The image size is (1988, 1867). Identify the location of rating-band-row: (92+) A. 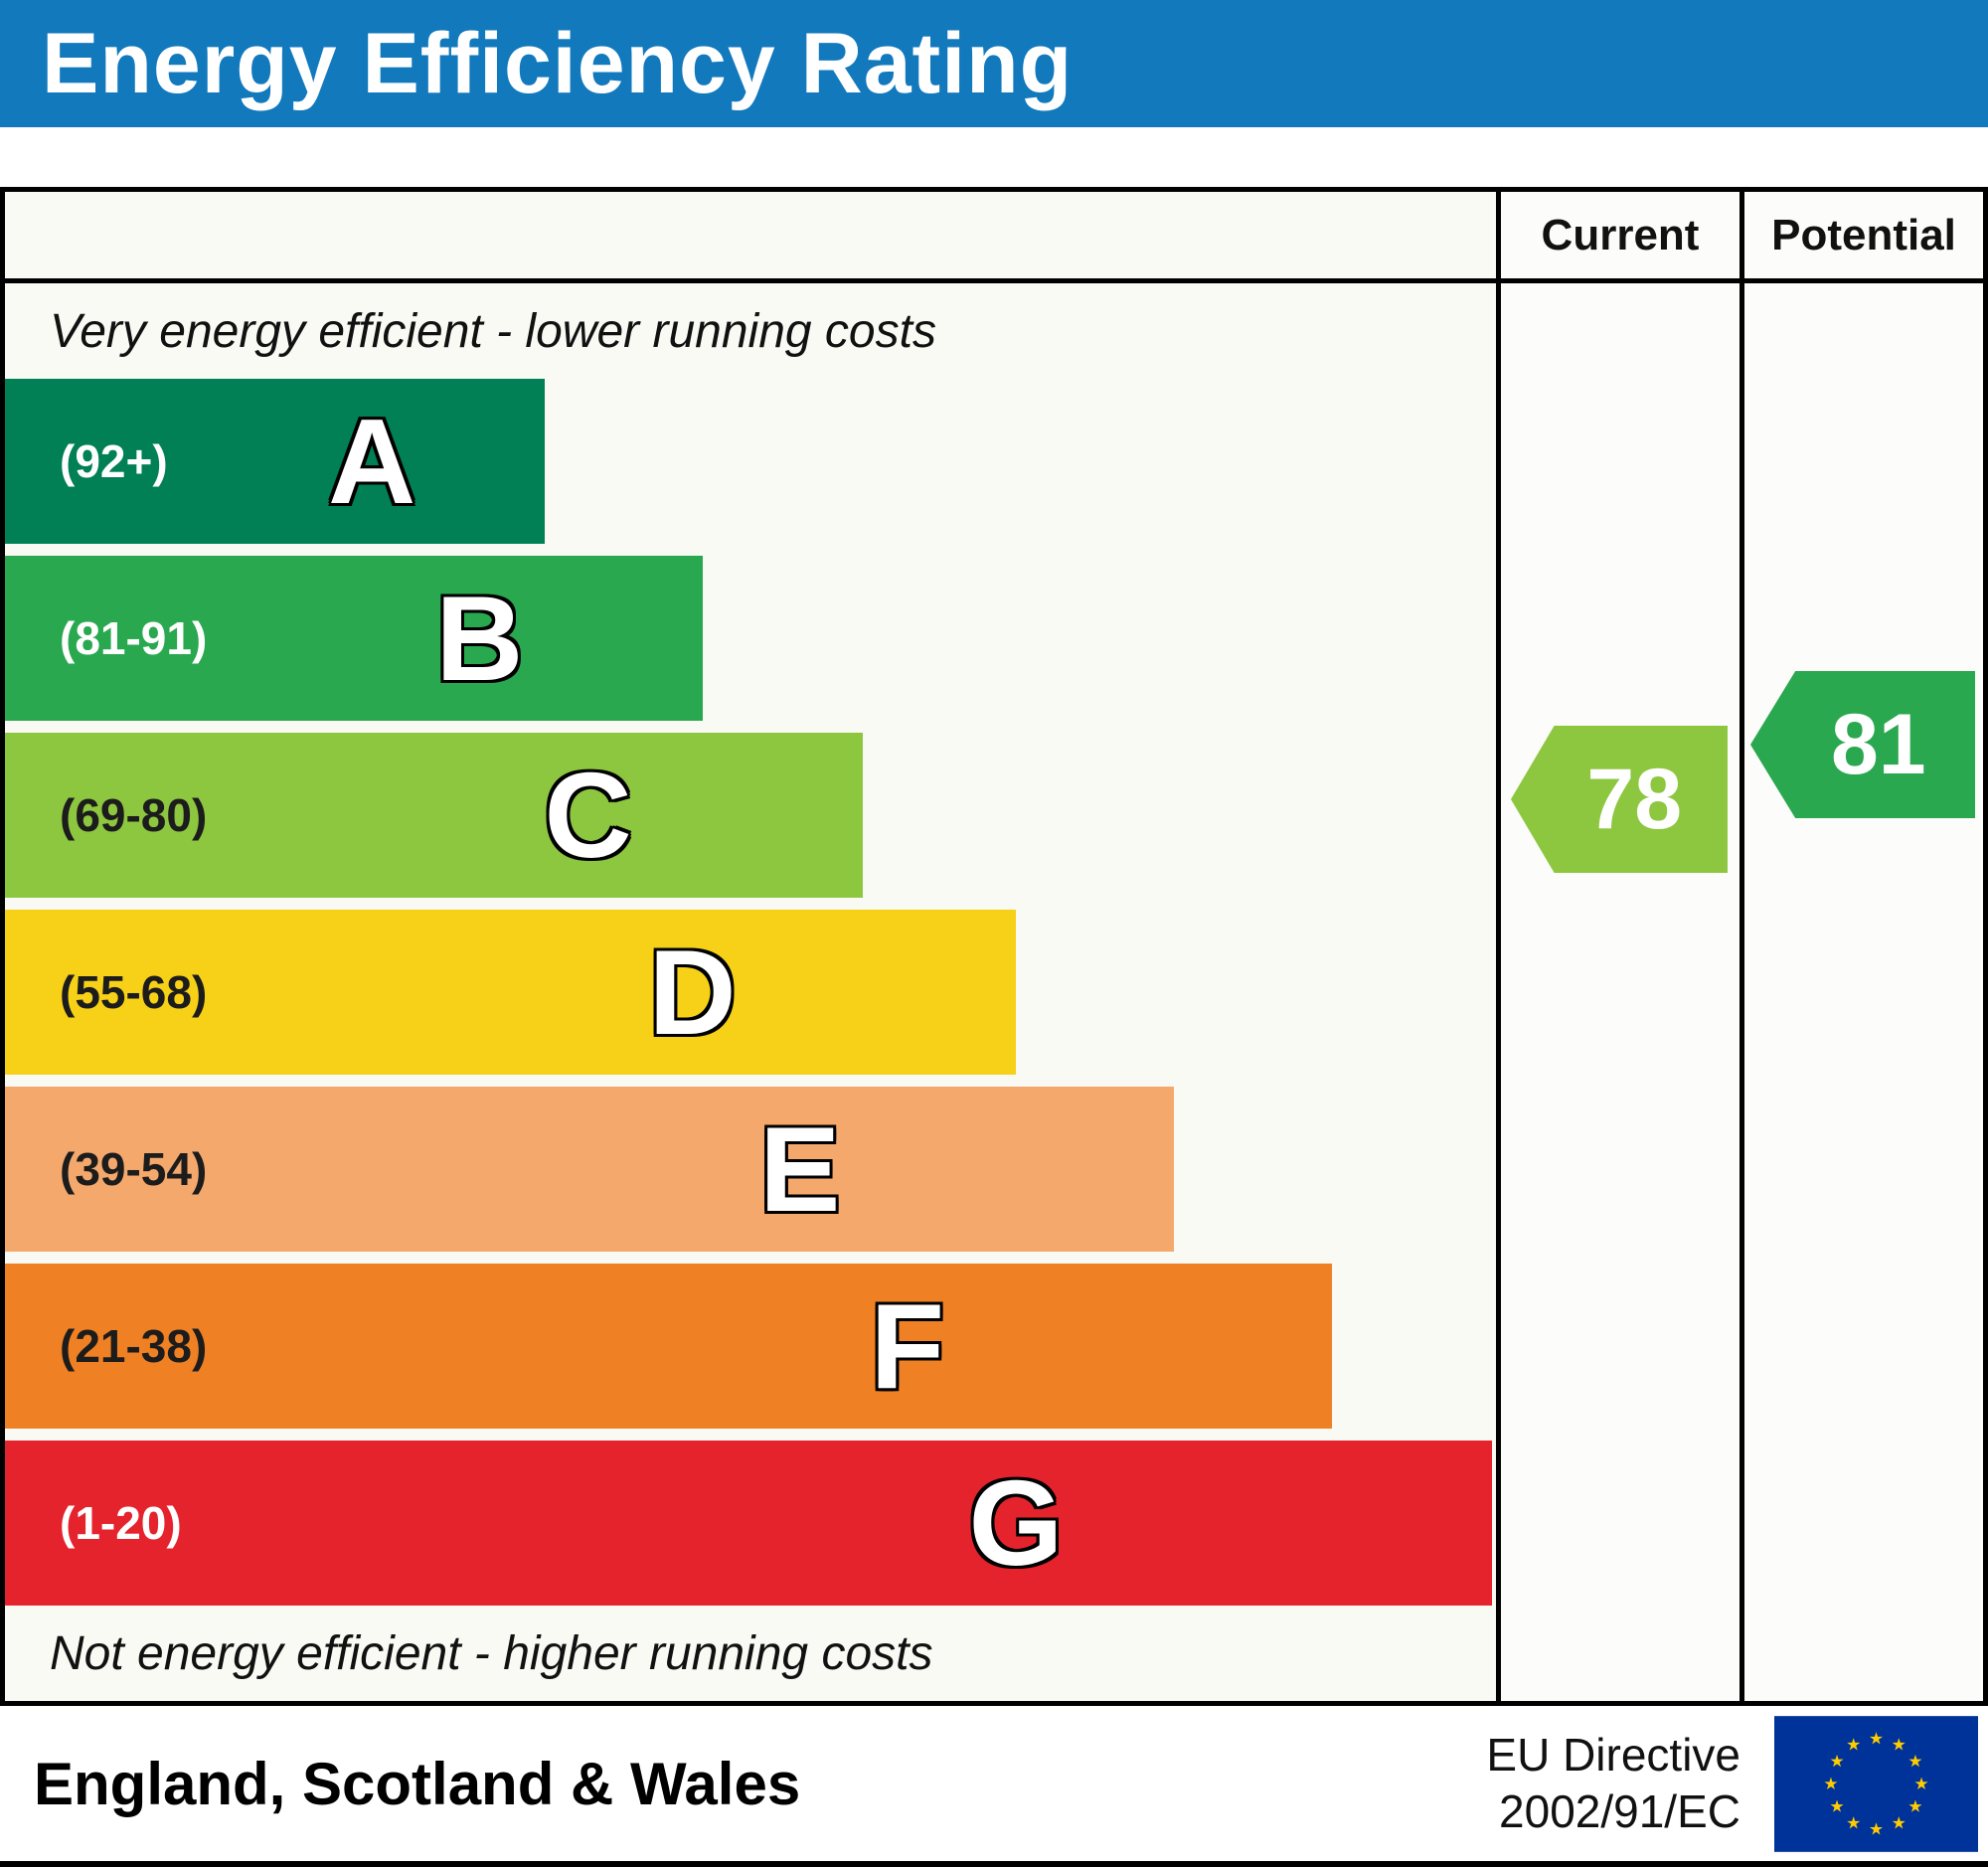
(750, 461).